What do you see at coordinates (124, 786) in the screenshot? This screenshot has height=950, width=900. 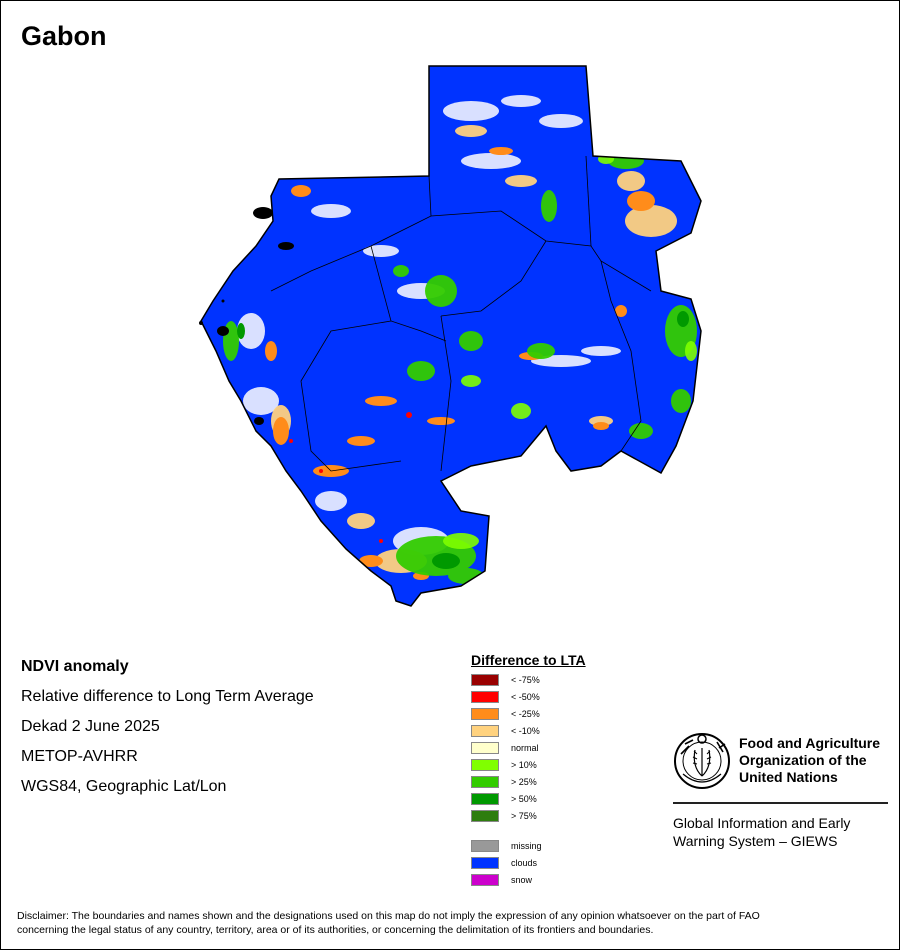 I see `product-projection: WGS84, Geographic Lat/Lon` at bounding box center [124, 786].